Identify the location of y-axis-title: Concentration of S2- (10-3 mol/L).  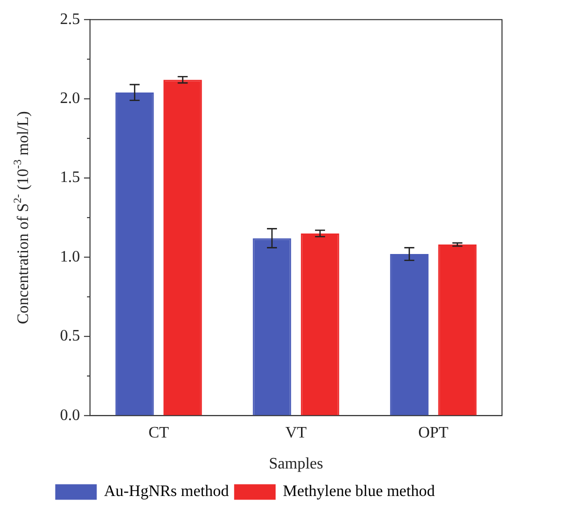
(22, 217).